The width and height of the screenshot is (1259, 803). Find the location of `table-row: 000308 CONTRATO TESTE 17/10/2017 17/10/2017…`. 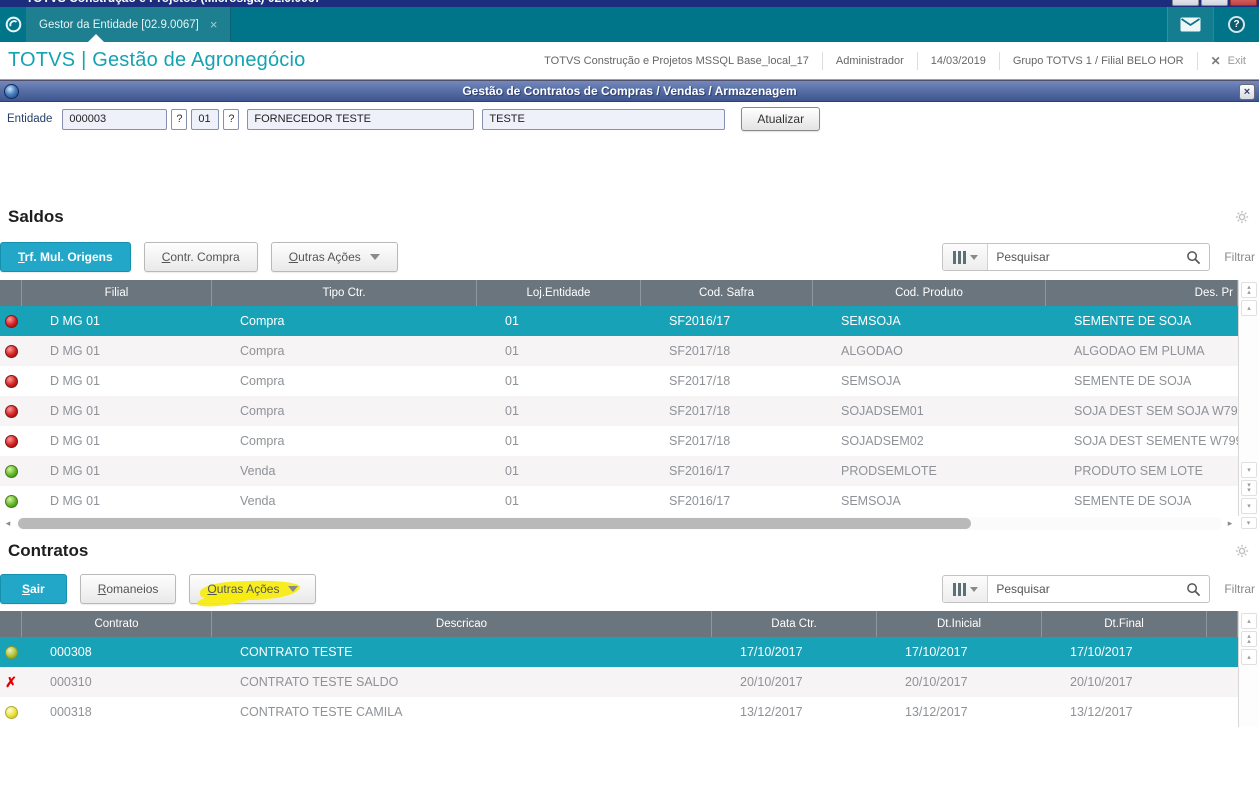

table-row: 000308 CONTRATO TESTE 17/10/2017 17/10/2017… is located at coordinates (619, 652).